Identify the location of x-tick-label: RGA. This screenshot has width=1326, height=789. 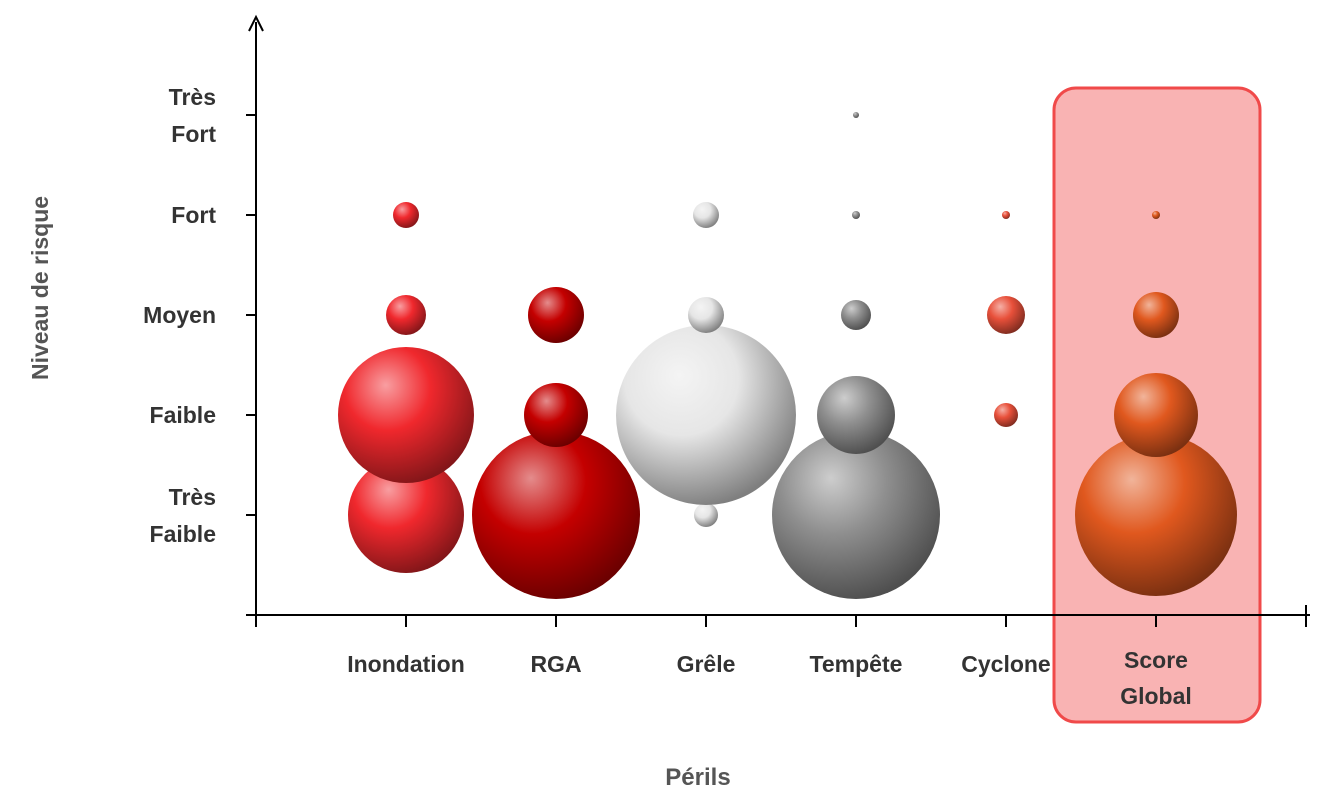
(555, 664).